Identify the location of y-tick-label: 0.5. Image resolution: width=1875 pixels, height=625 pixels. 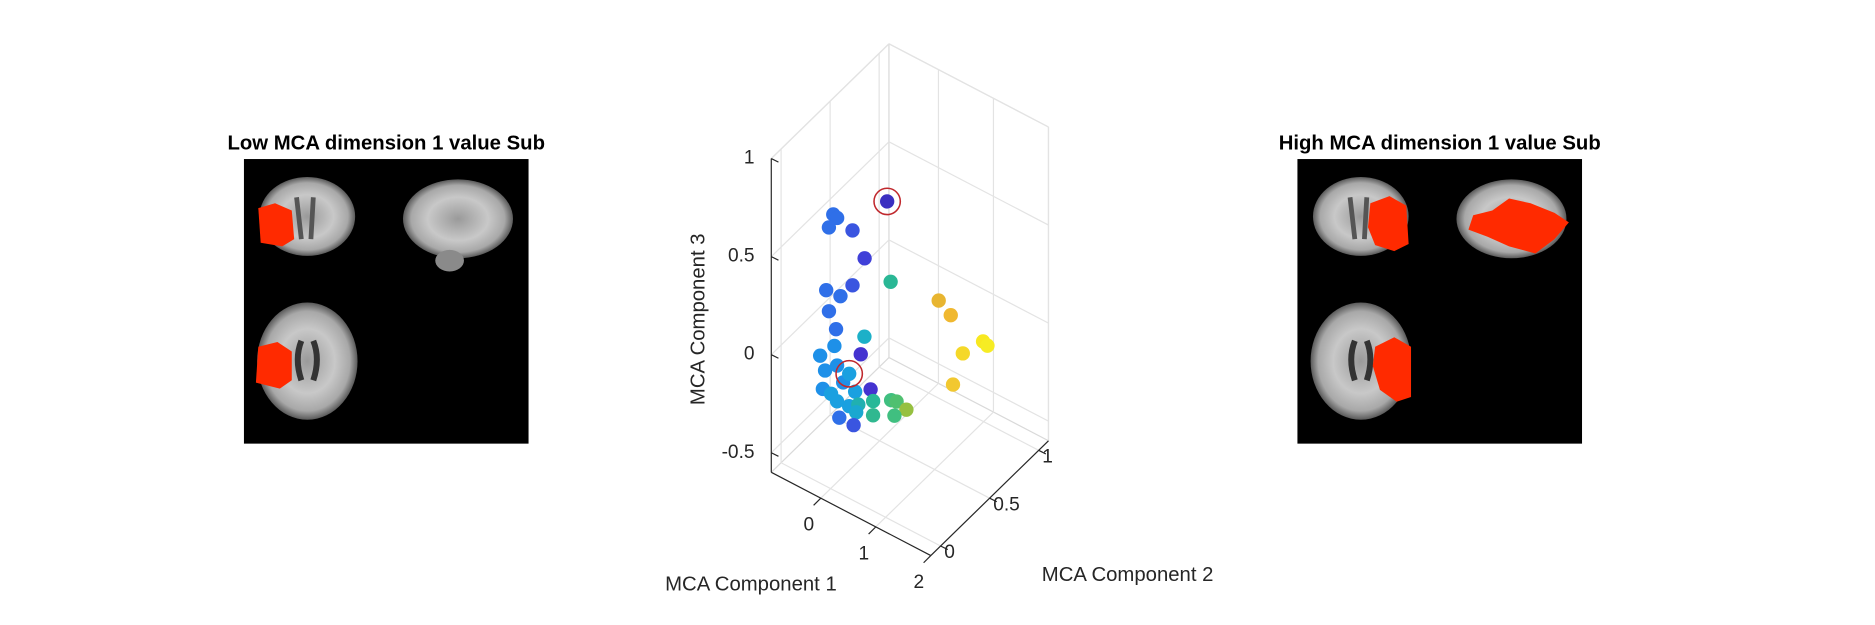
(1006, 504).